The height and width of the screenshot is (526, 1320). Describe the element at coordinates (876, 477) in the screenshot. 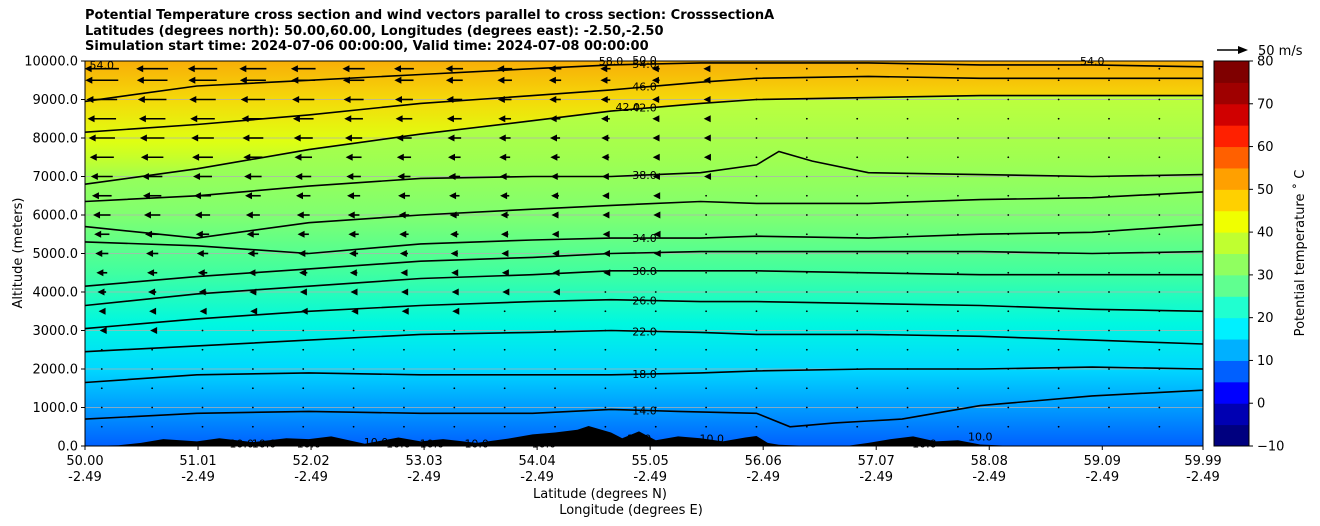

I see `x-tick-label-lon: -2.49` at that location.